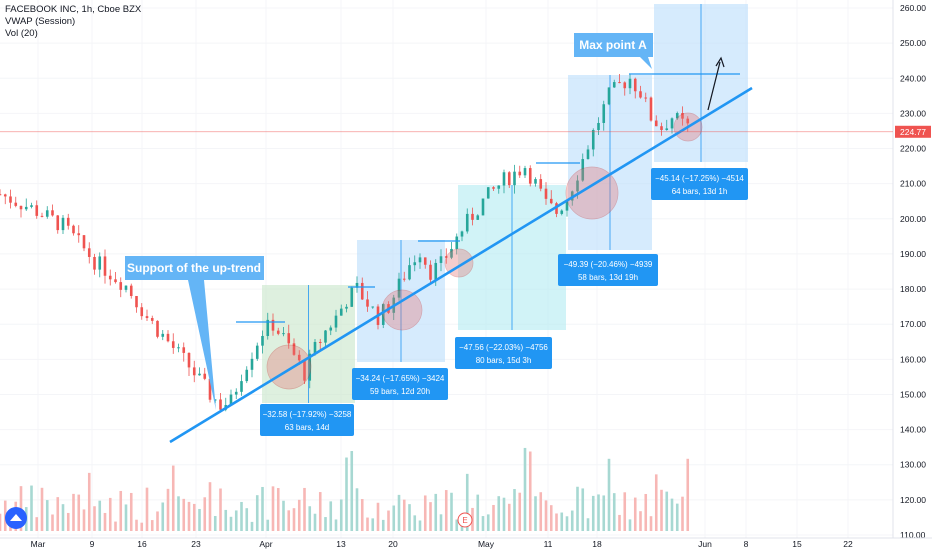  What do you see at coordinates (16, 518) in the screenshot?
I see `tradingview-logo-icon` at bounding box center [16, 518].